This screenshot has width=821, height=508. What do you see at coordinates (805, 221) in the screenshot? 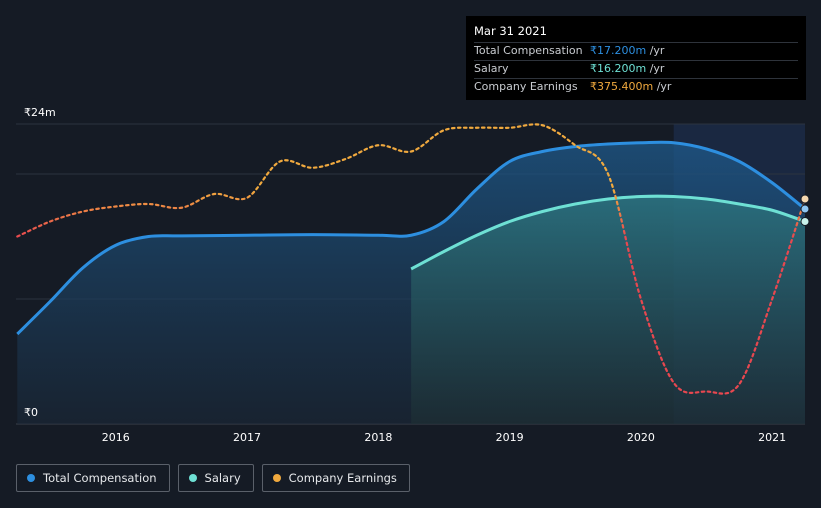
I see `salary-end-point` at bounding box center [805, 221].